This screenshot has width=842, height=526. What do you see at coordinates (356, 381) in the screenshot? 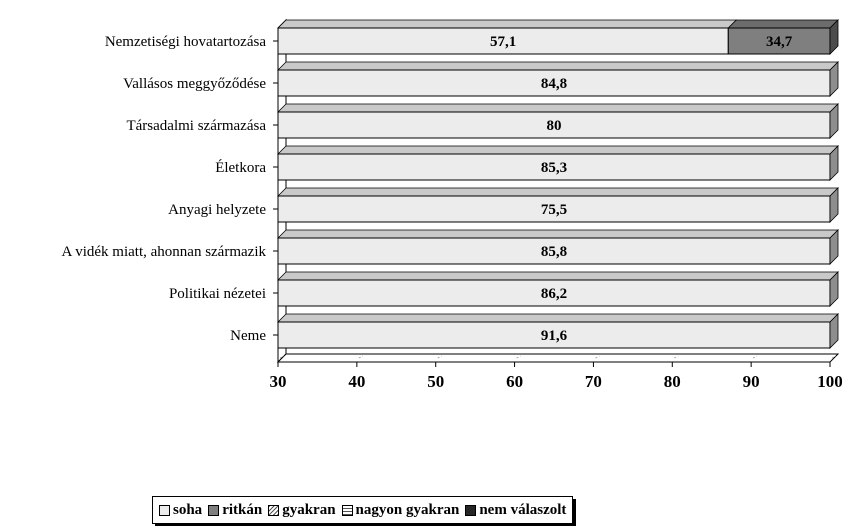
I see `x-tick-label: 40` at bounding box center [356, 381].